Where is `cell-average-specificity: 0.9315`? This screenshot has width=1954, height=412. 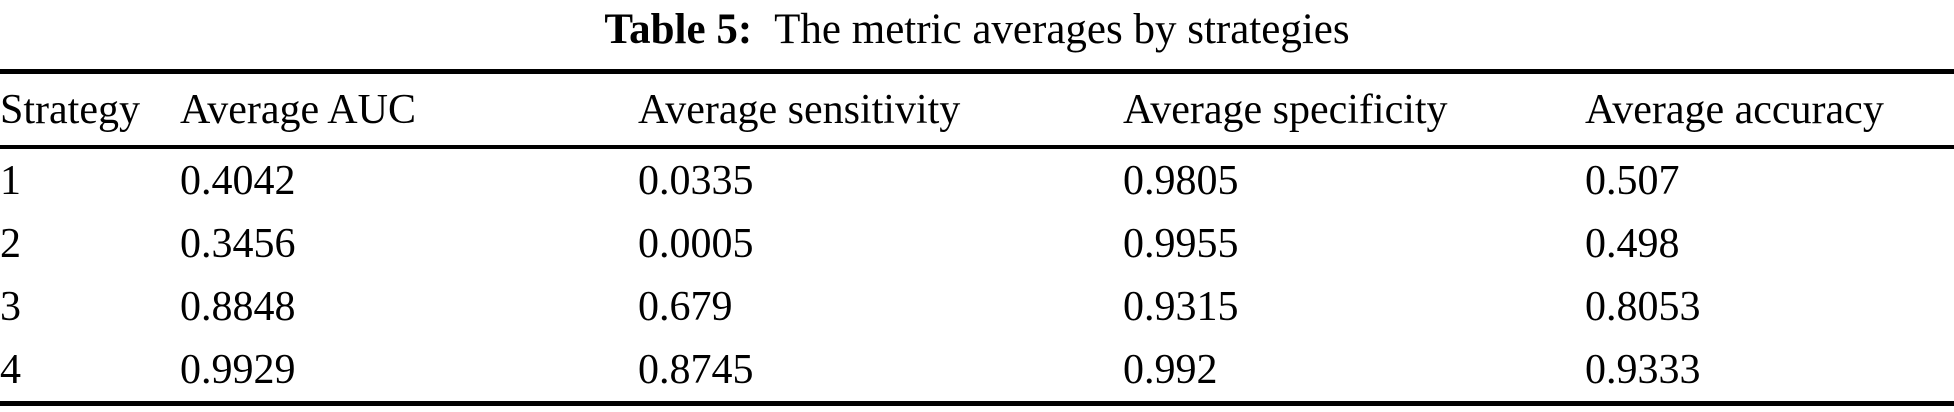
cell-average-specificity: 0.9315 is located at coordinates (1181, 306).